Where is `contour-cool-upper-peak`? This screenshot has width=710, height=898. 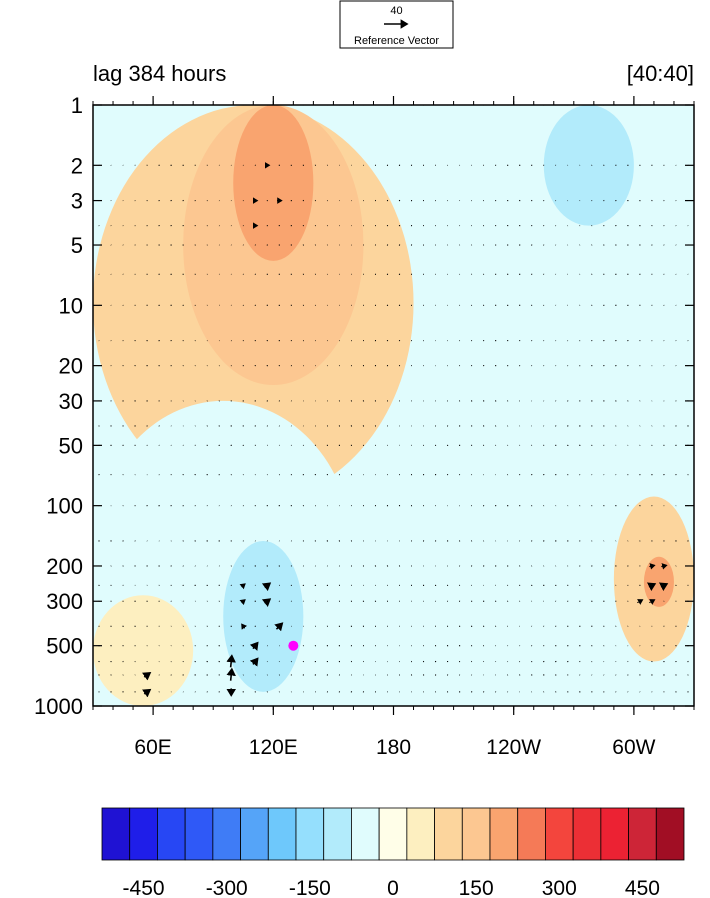 contour-cool-upper-peak is located at coordinates (588, 165).